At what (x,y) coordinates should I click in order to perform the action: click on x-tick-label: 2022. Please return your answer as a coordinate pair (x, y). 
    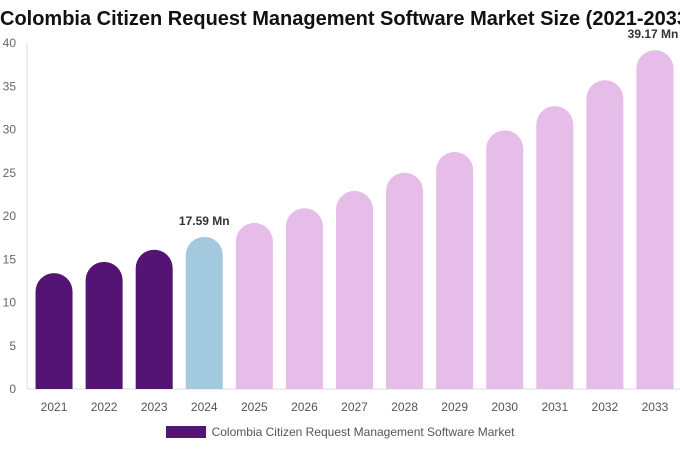
    Looking at the image, I should click on (104, 407).